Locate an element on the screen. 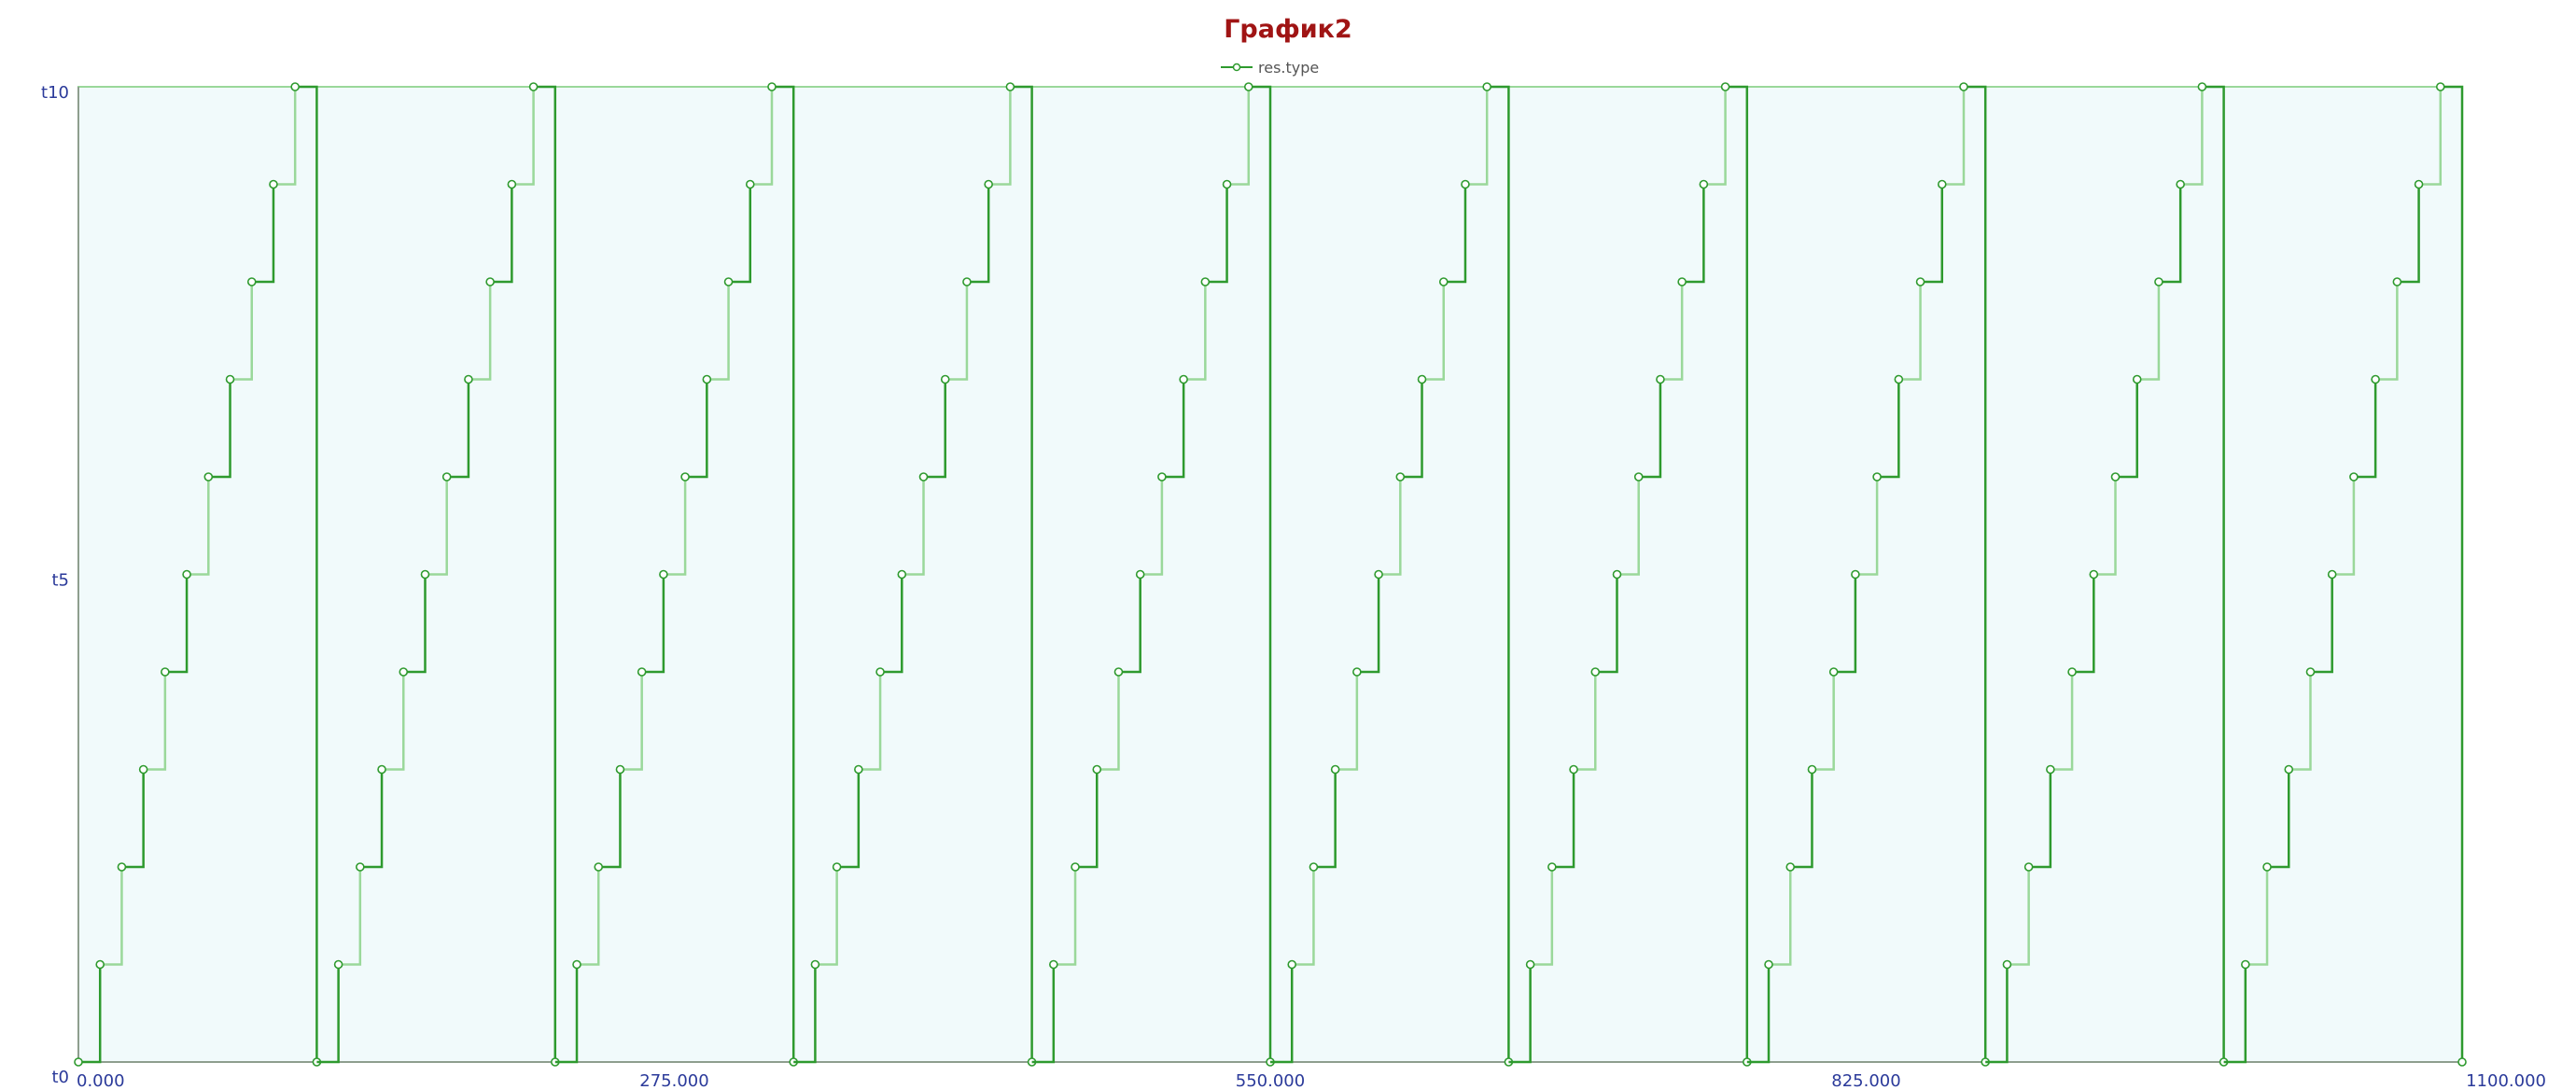 This screenshot has width=2576, height=1090. legend: res.type is located at coordinates (1270, 67).